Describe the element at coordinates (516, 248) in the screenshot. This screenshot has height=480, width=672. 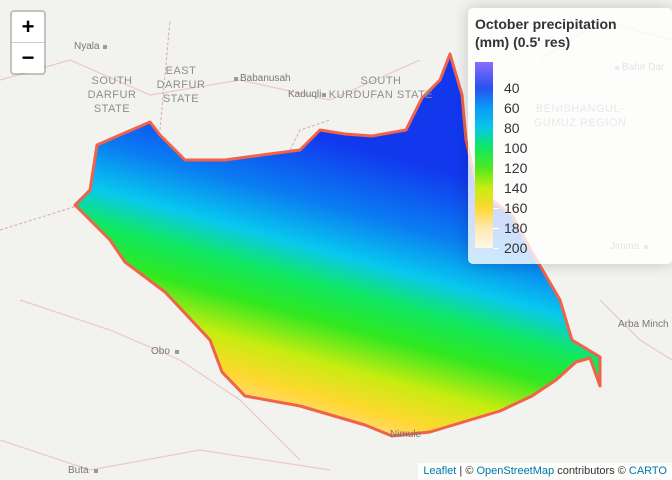
I see `legend-tick-label: 200` at that location.